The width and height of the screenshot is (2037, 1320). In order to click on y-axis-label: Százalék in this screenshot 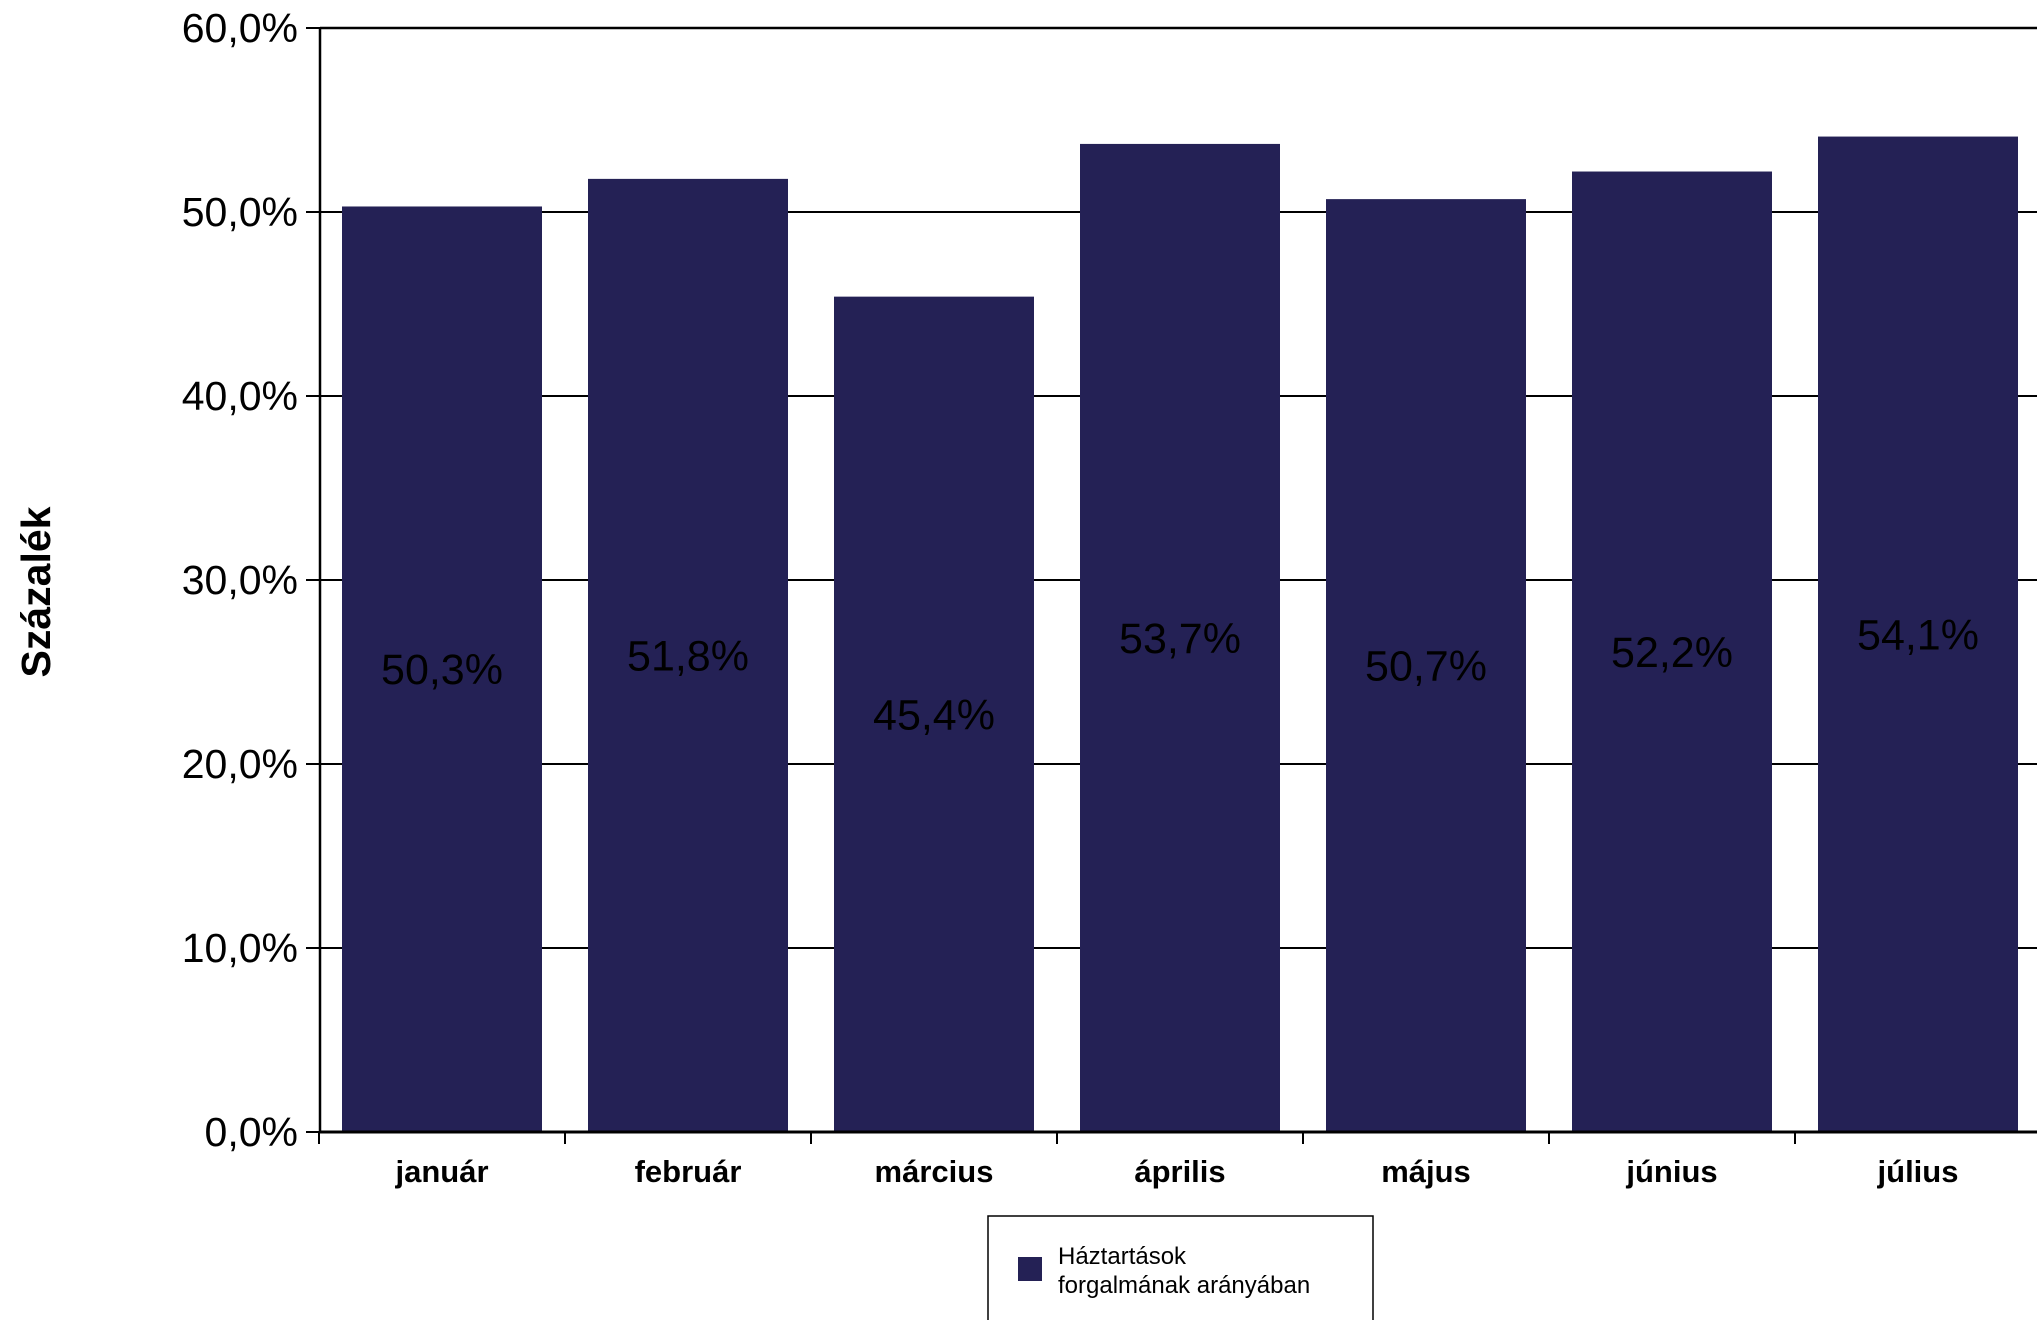, I will do `click(36, 591)`.